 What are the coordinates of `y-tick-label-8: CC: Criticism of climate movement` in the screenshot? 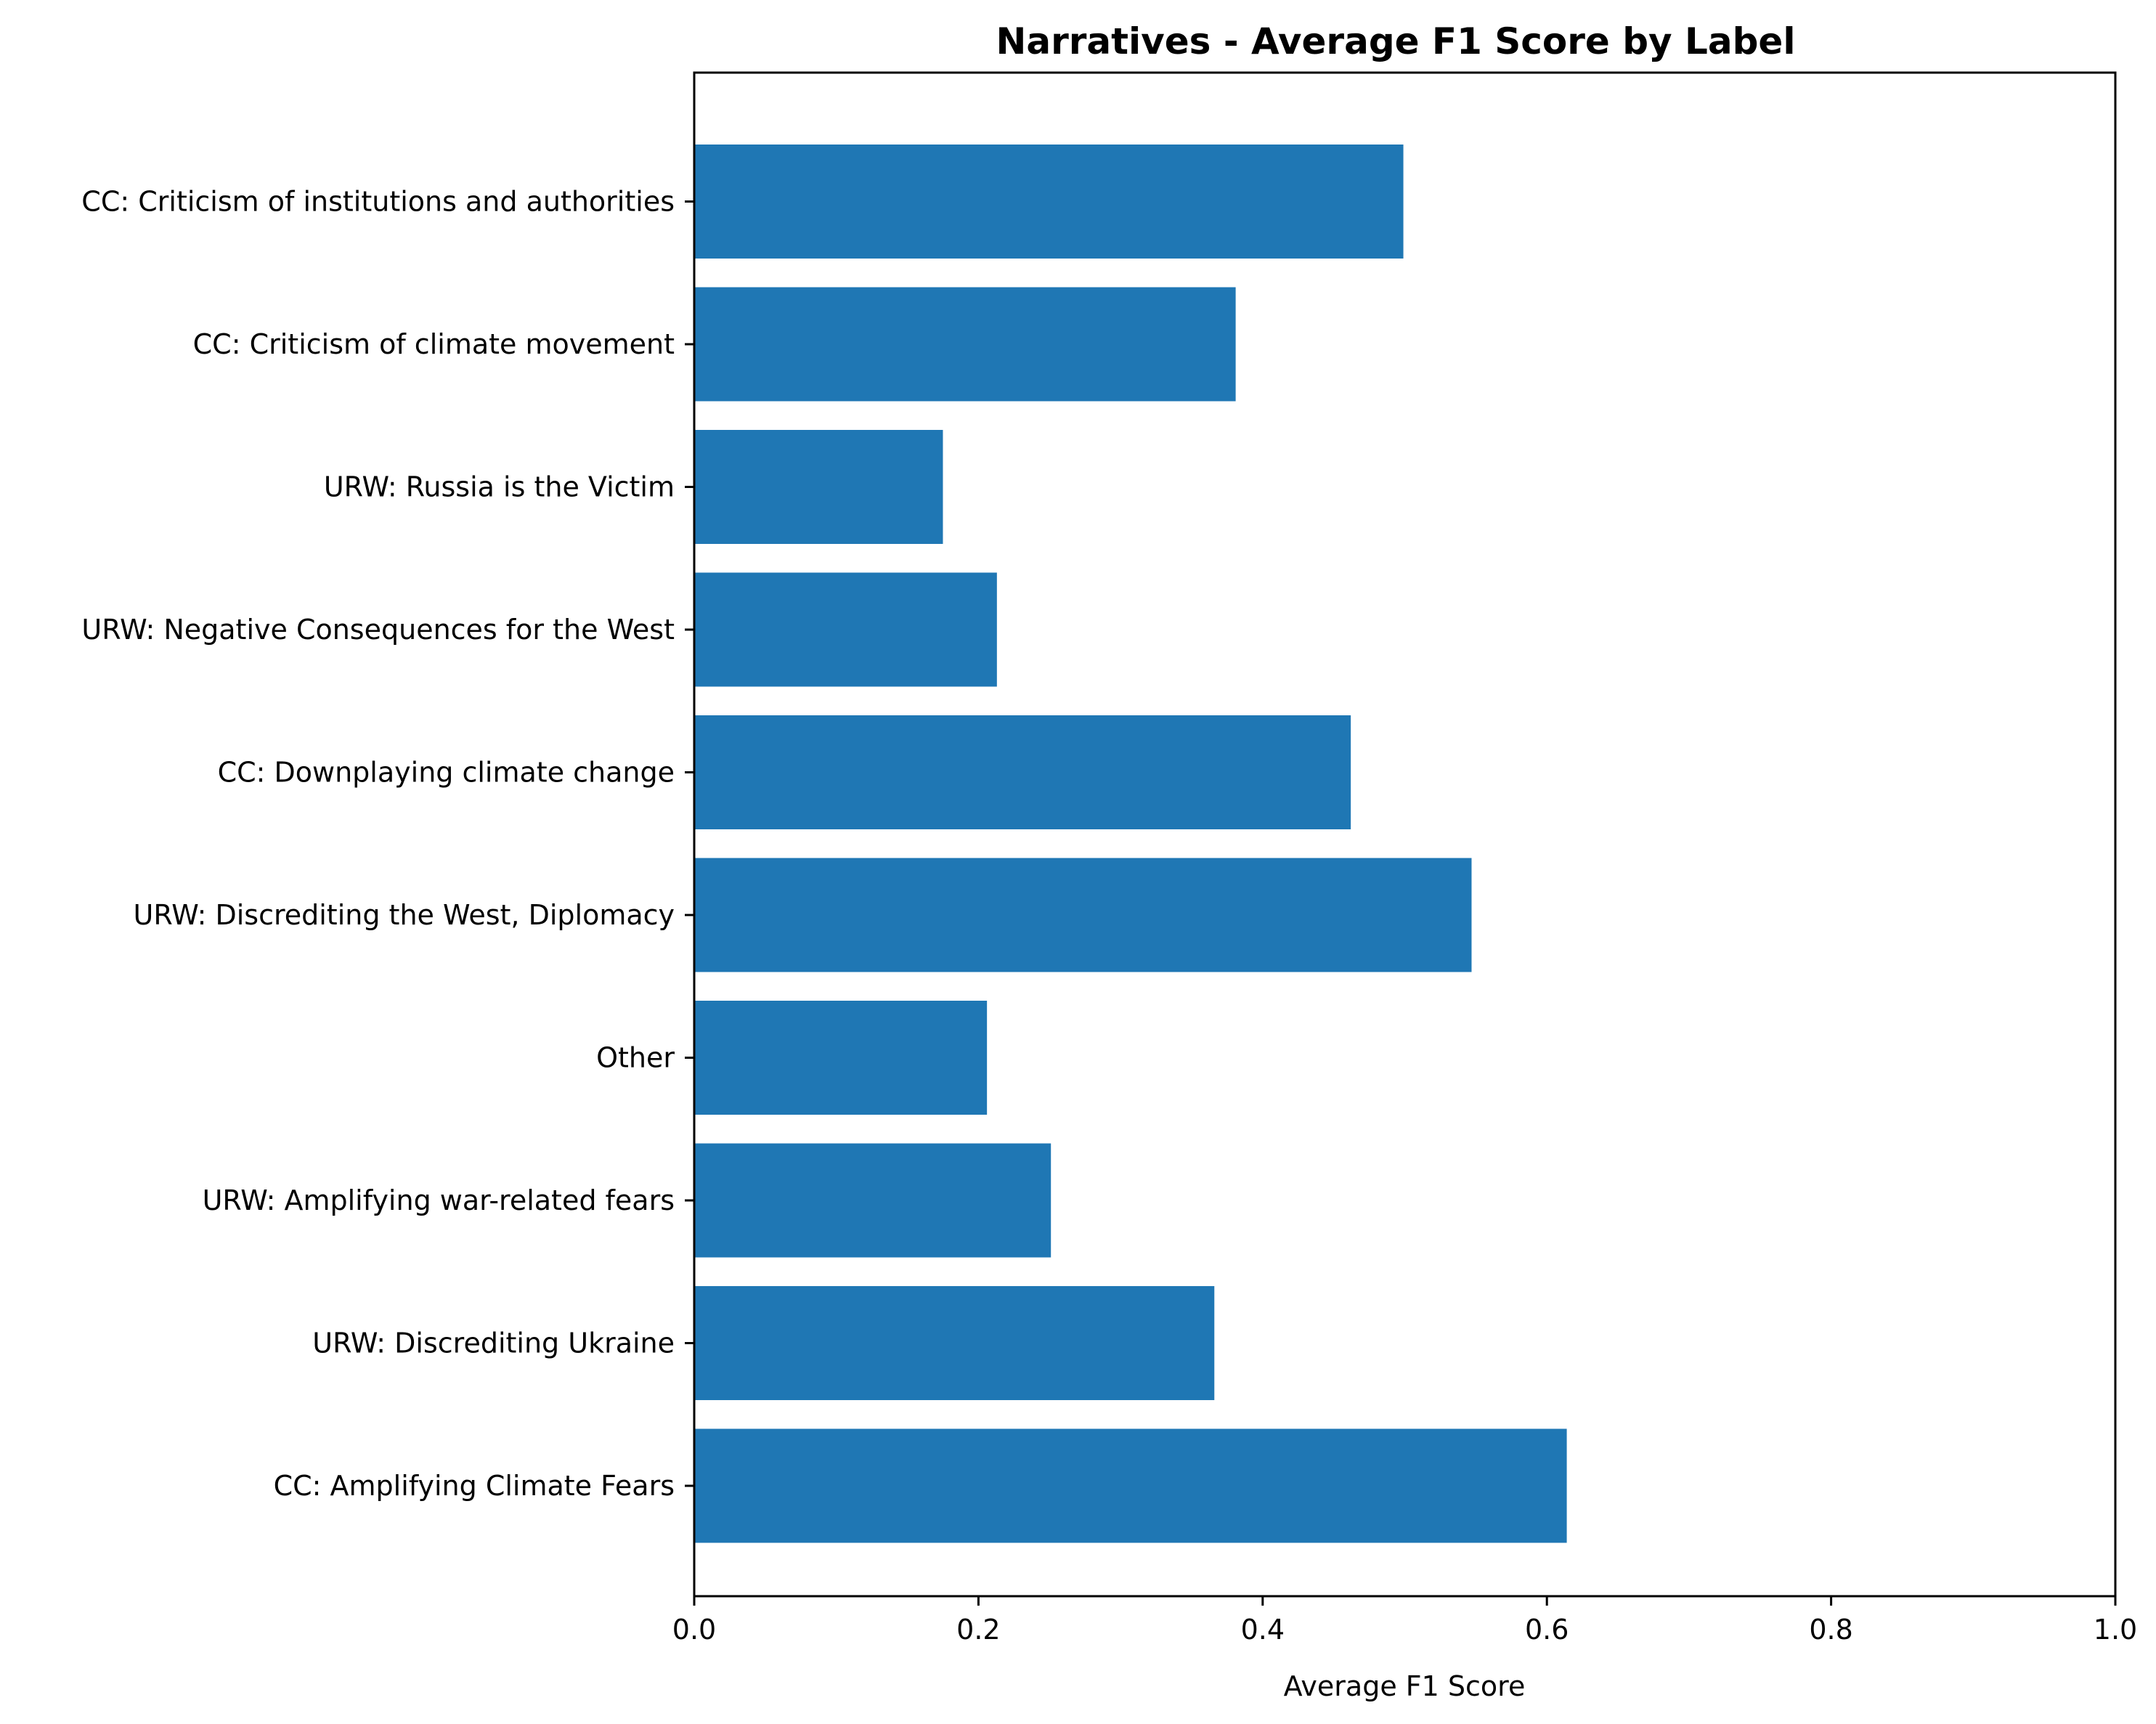 It's located at (434, 344).